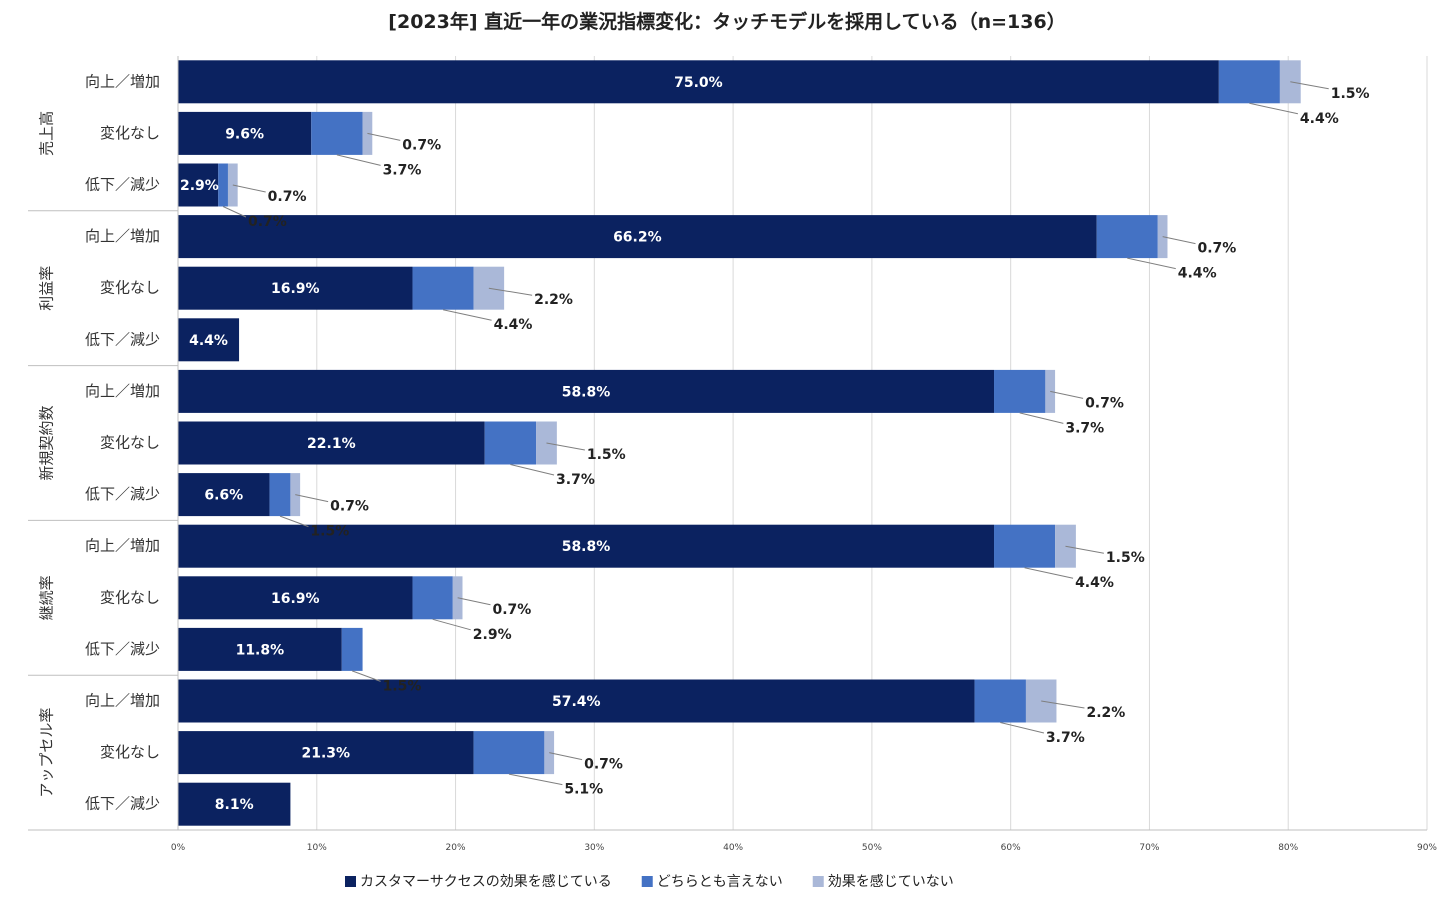  What do you see at coordinates (1288, 848) in the screenshot?
I see `x-tick-label: 80%` at bounding box center [1288, 848].